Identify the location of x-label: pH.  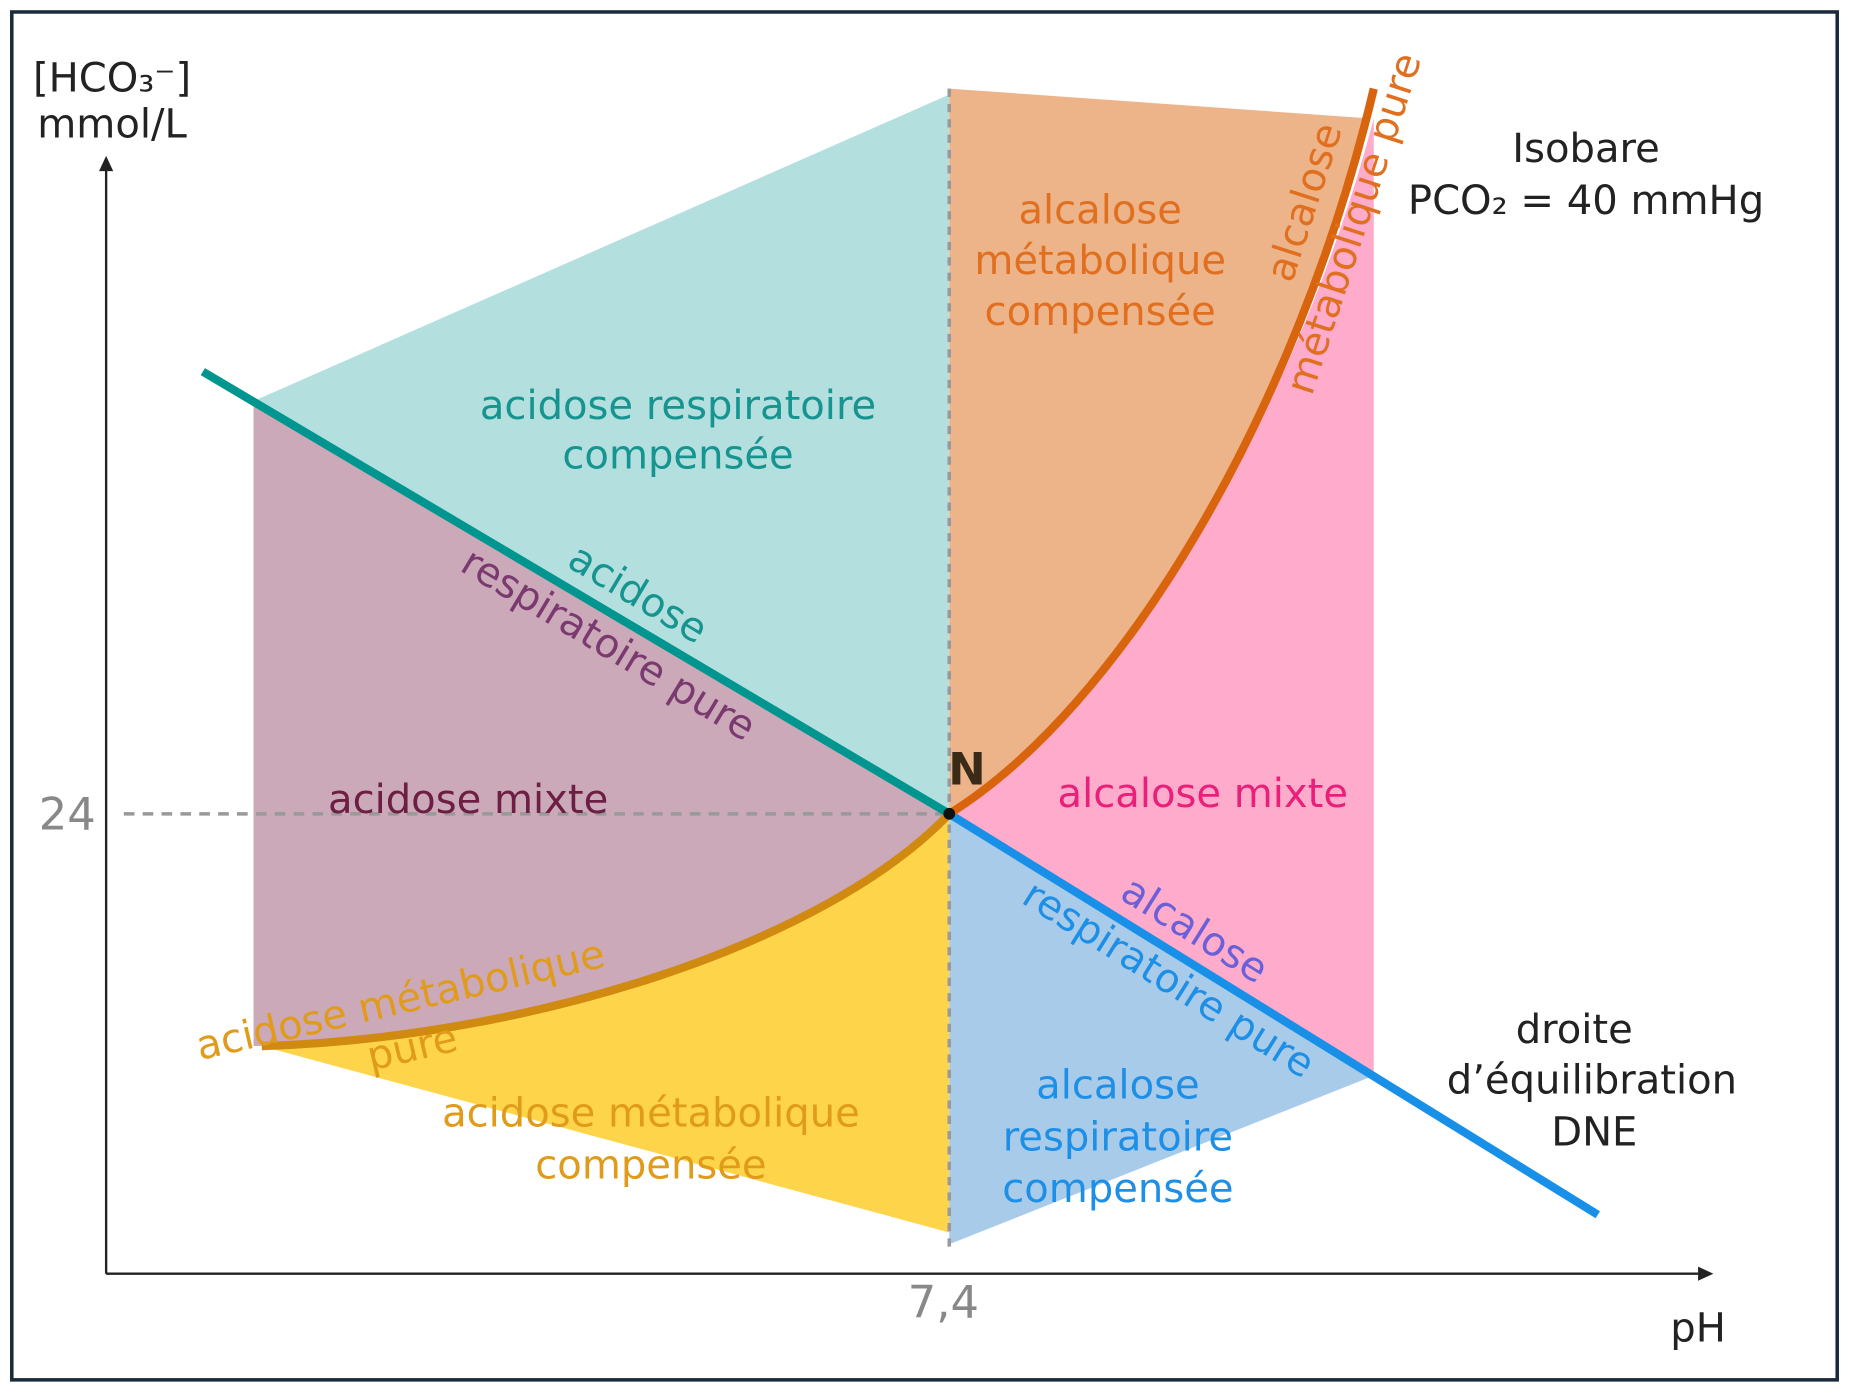
(1698, 1328).